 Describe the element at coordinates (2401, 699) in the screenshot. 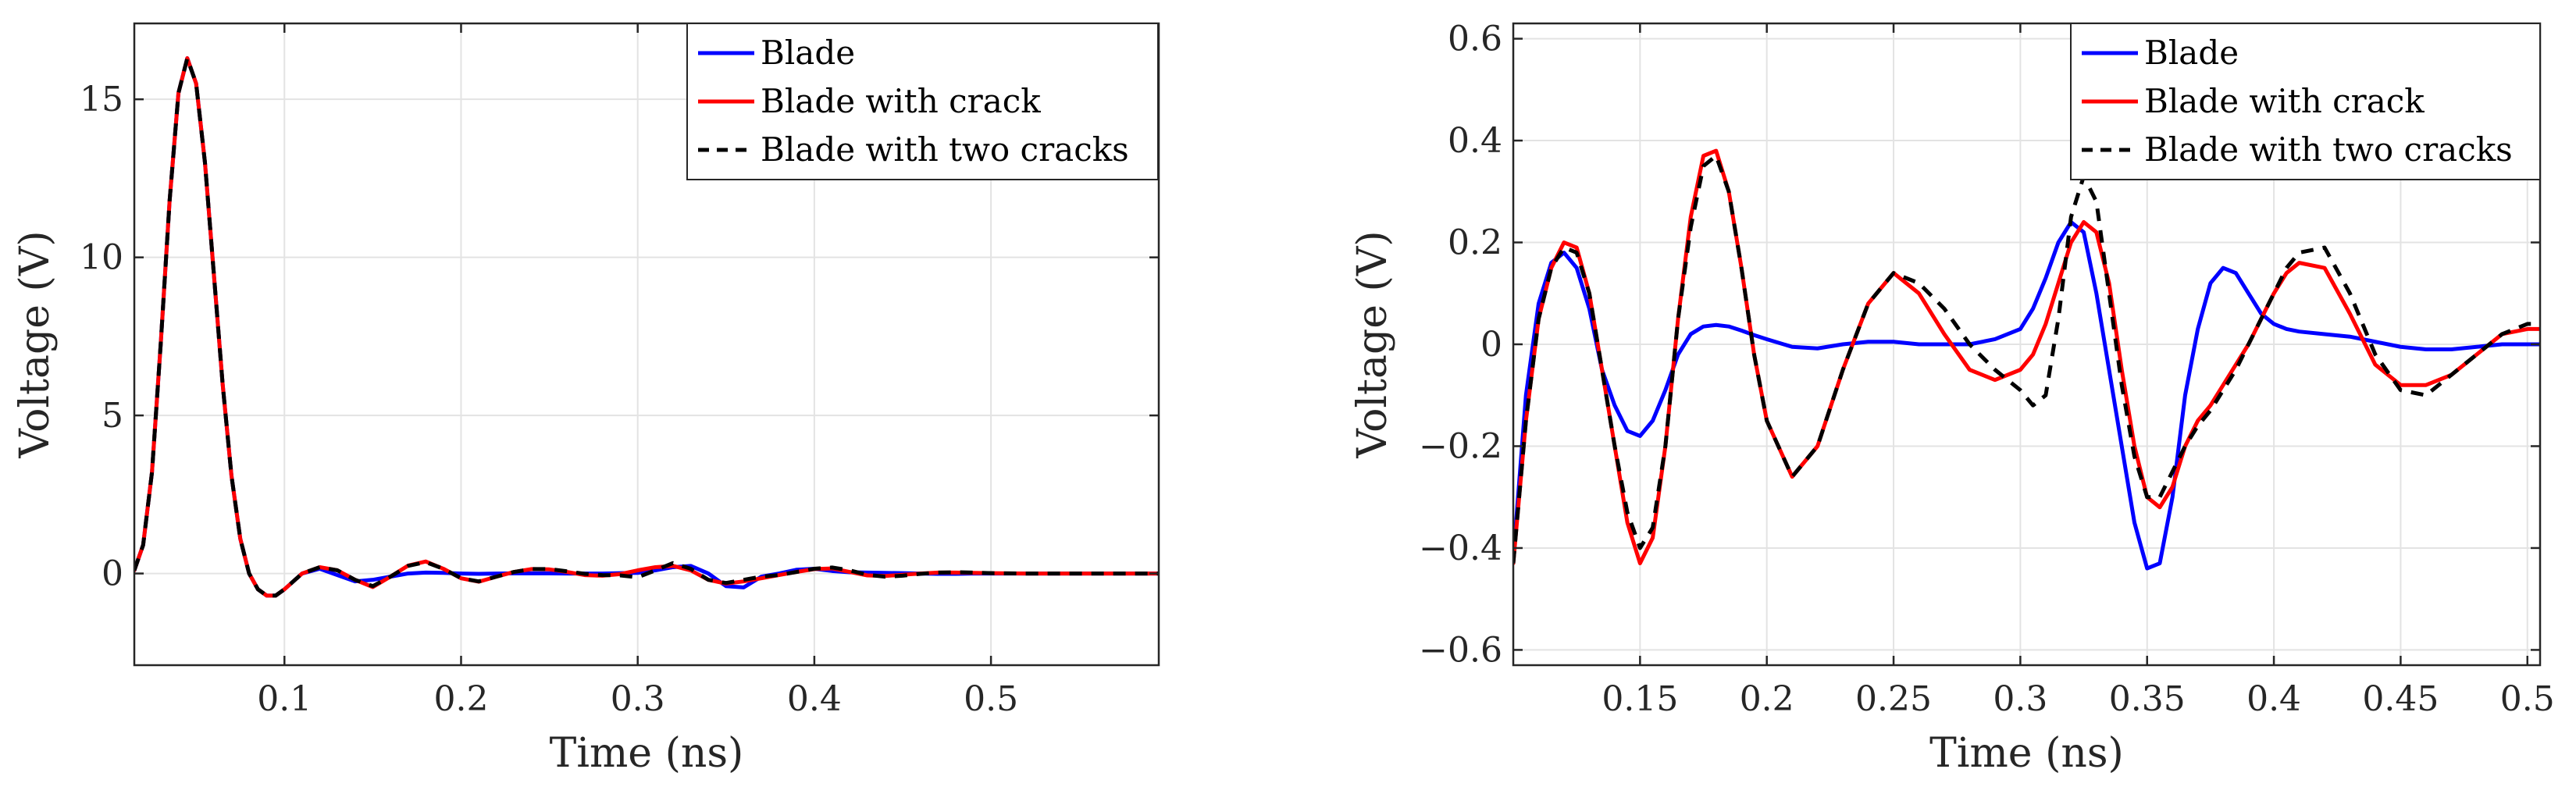

I see `x-tick-label: 0.45` at that location.